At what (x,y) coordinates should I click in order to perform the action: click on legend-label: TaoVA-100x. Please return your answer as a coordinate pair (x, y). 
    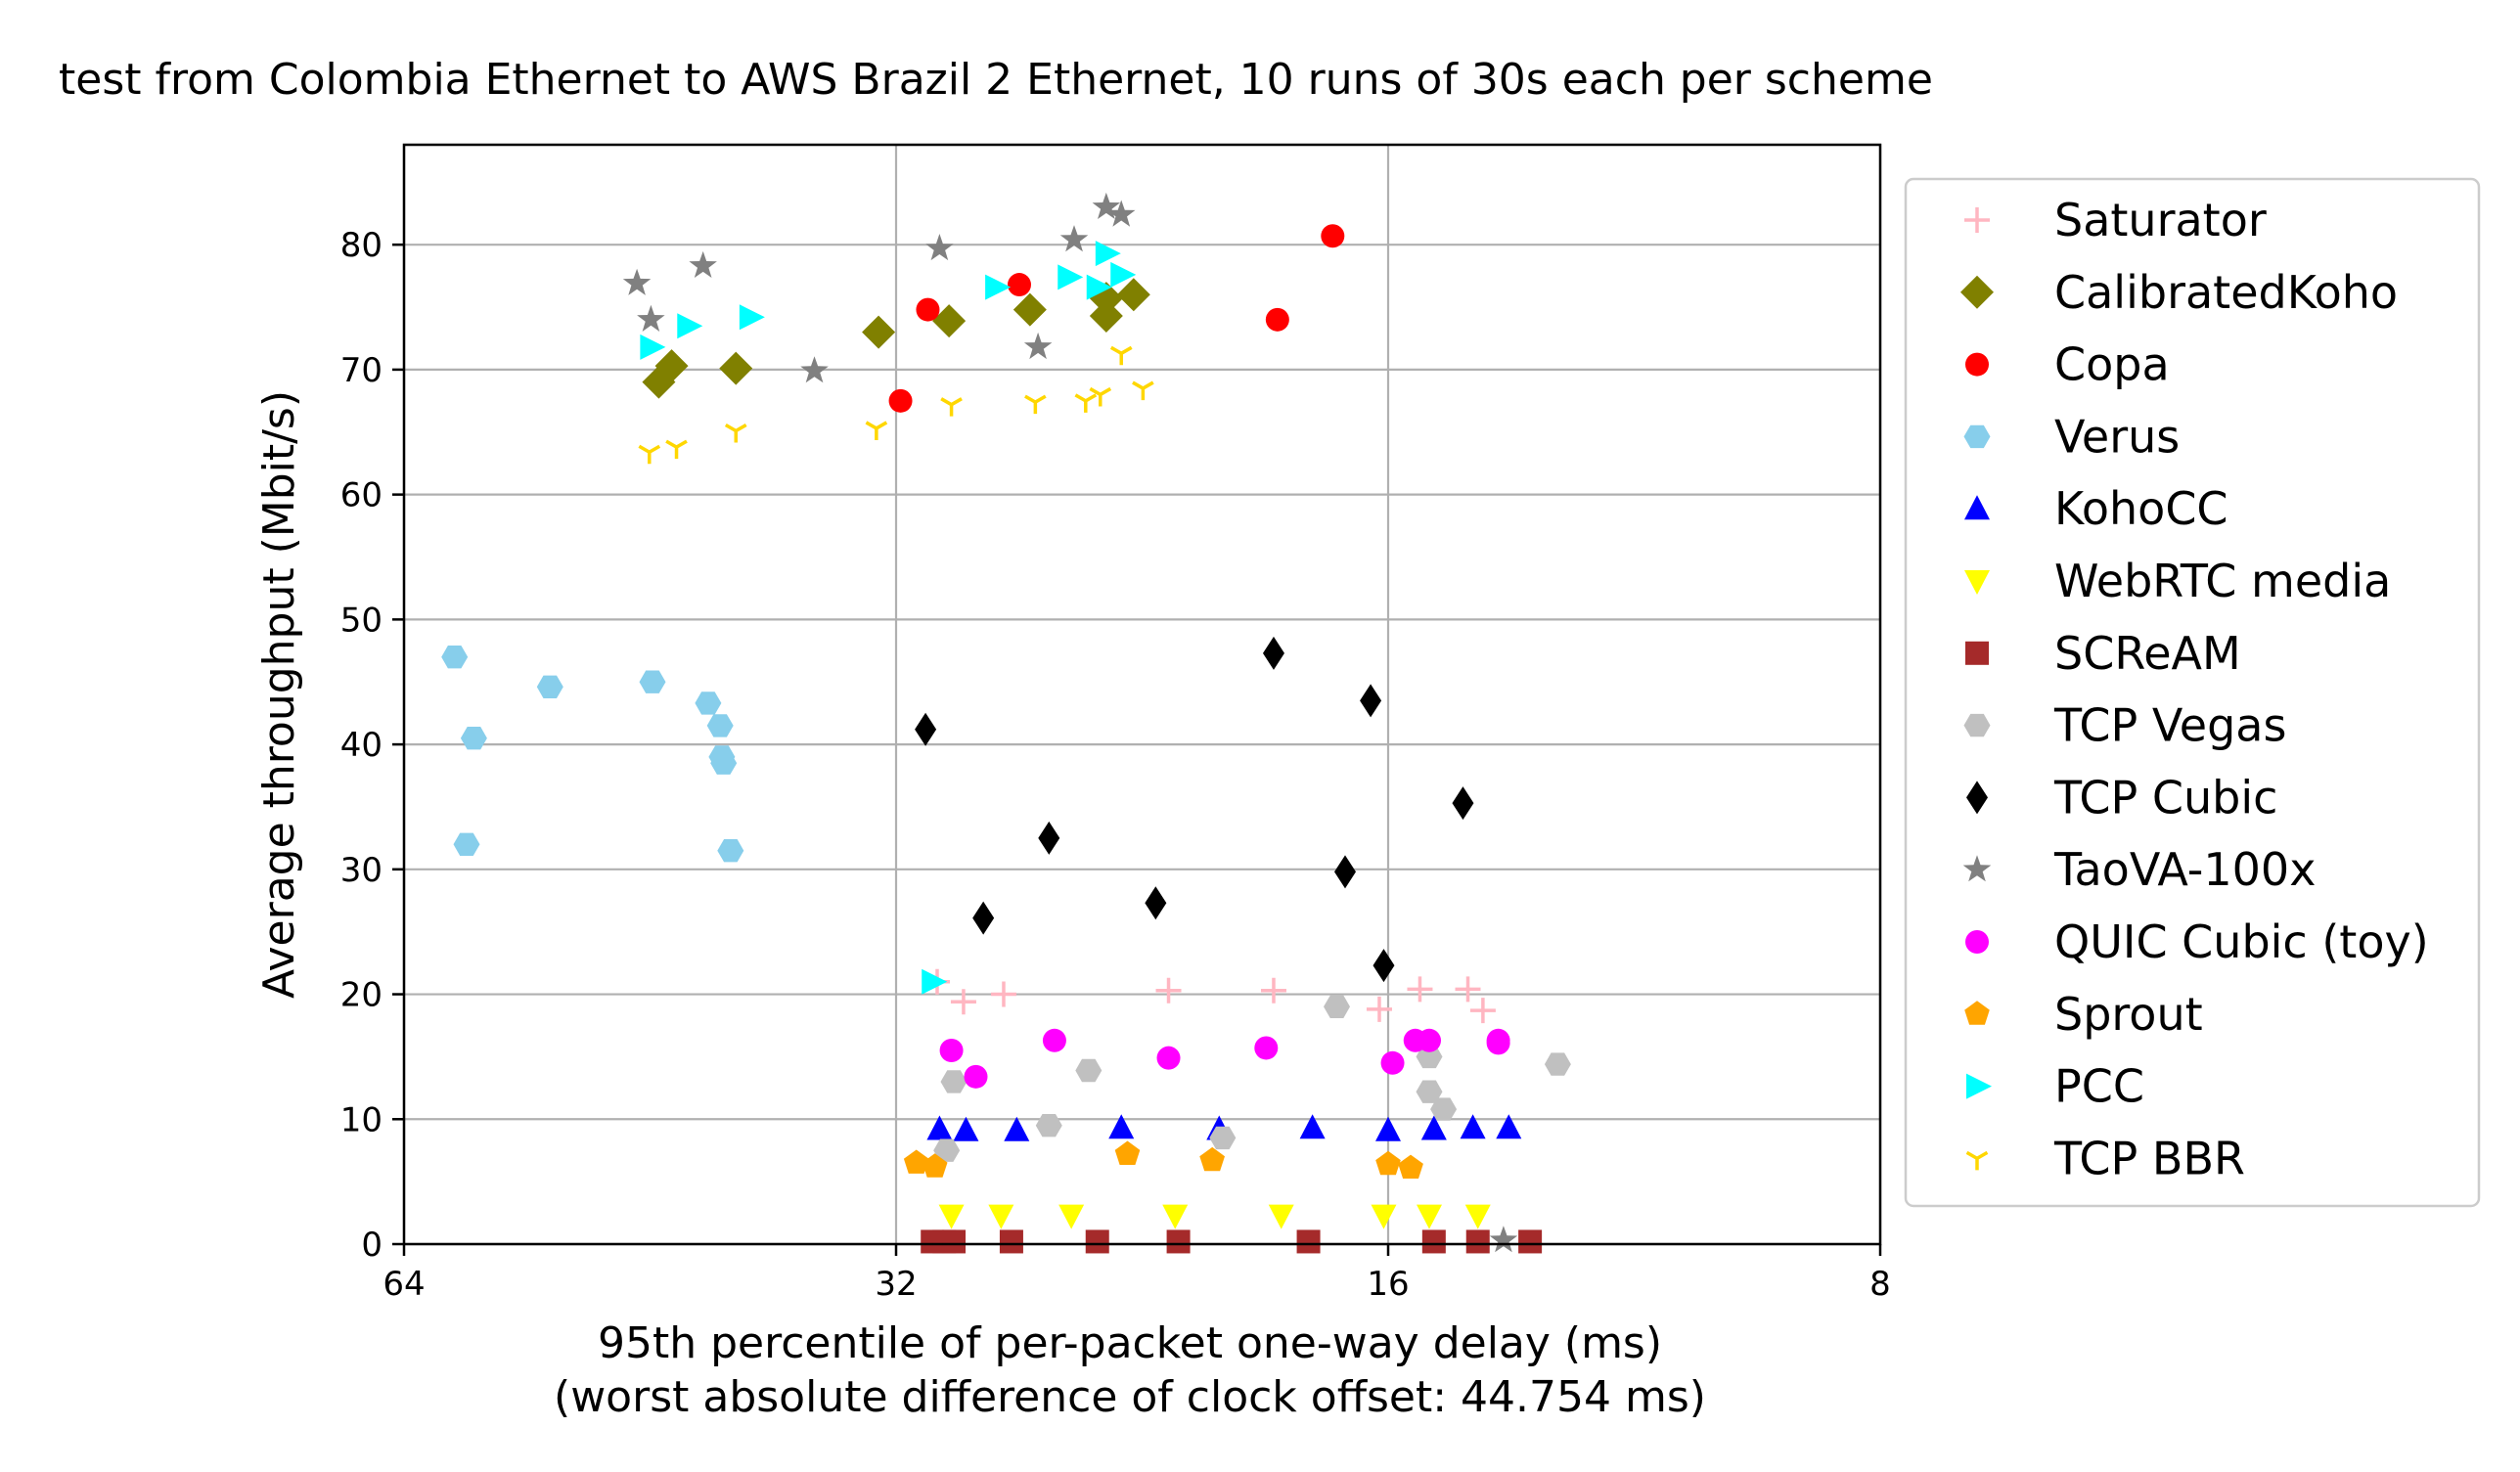
    Looking at the image, I should click on (2184, 870).